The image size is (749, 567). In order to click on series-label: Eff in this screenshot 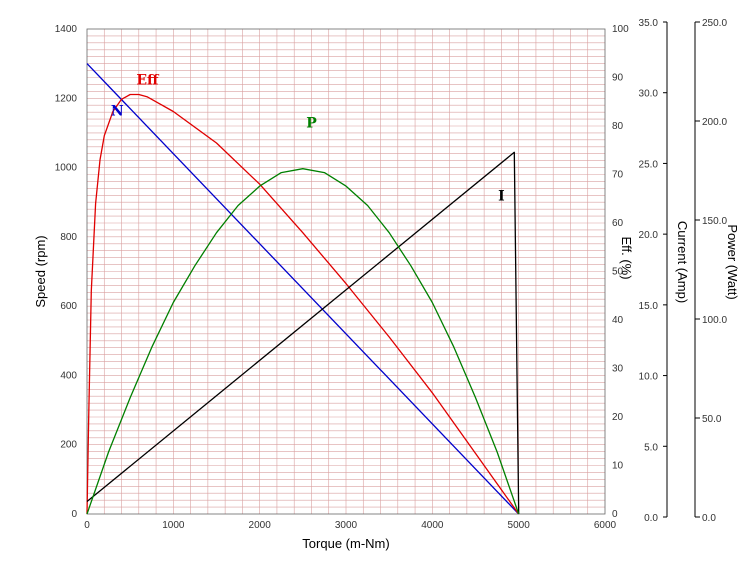, I will do `click(148, 80)`.